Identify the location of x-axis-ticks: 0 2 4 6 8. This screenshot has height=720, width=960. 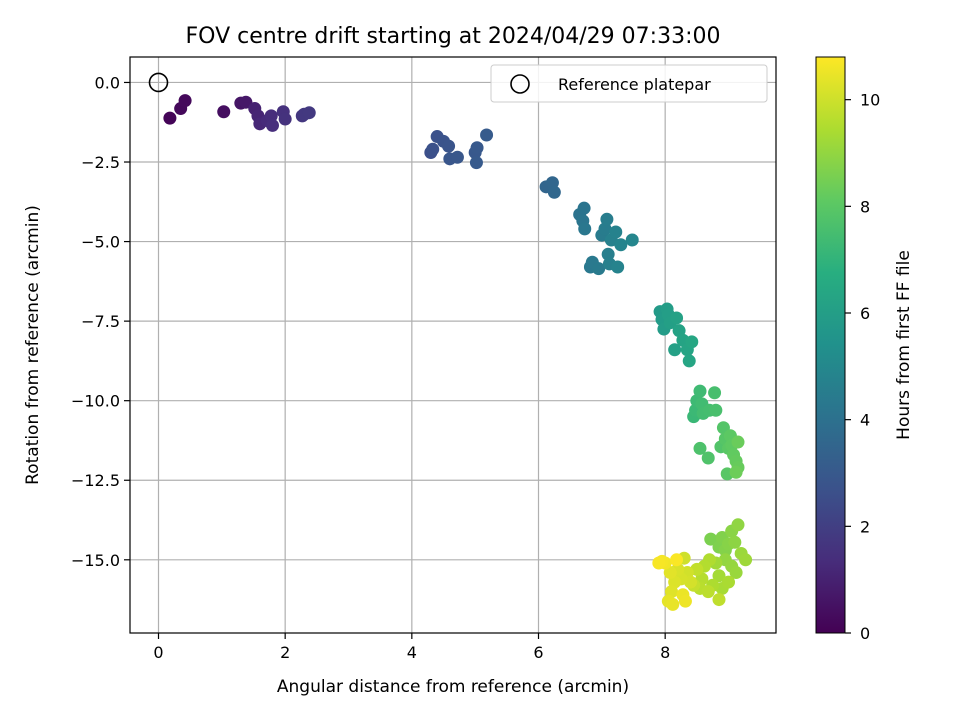
(411, 647).